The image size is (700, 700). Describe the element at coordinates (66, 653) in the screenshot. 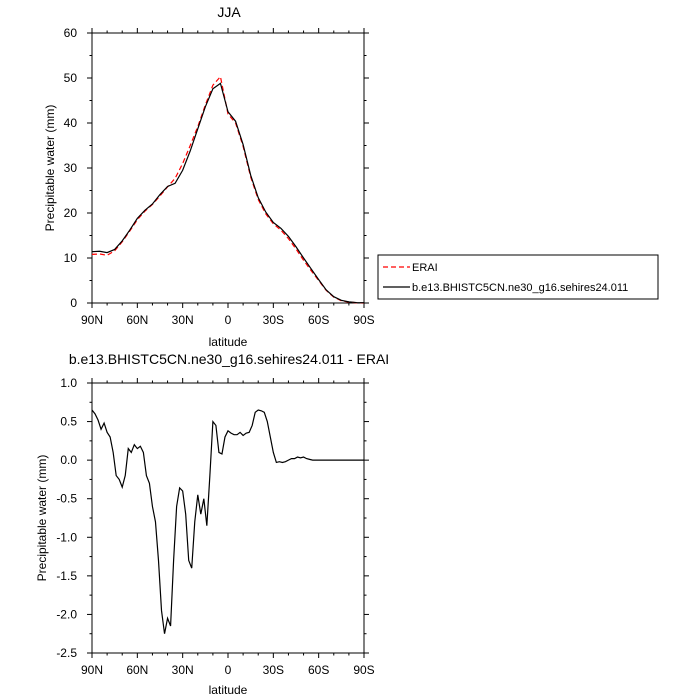

I see `y-tick-label: -2.5` at that location.